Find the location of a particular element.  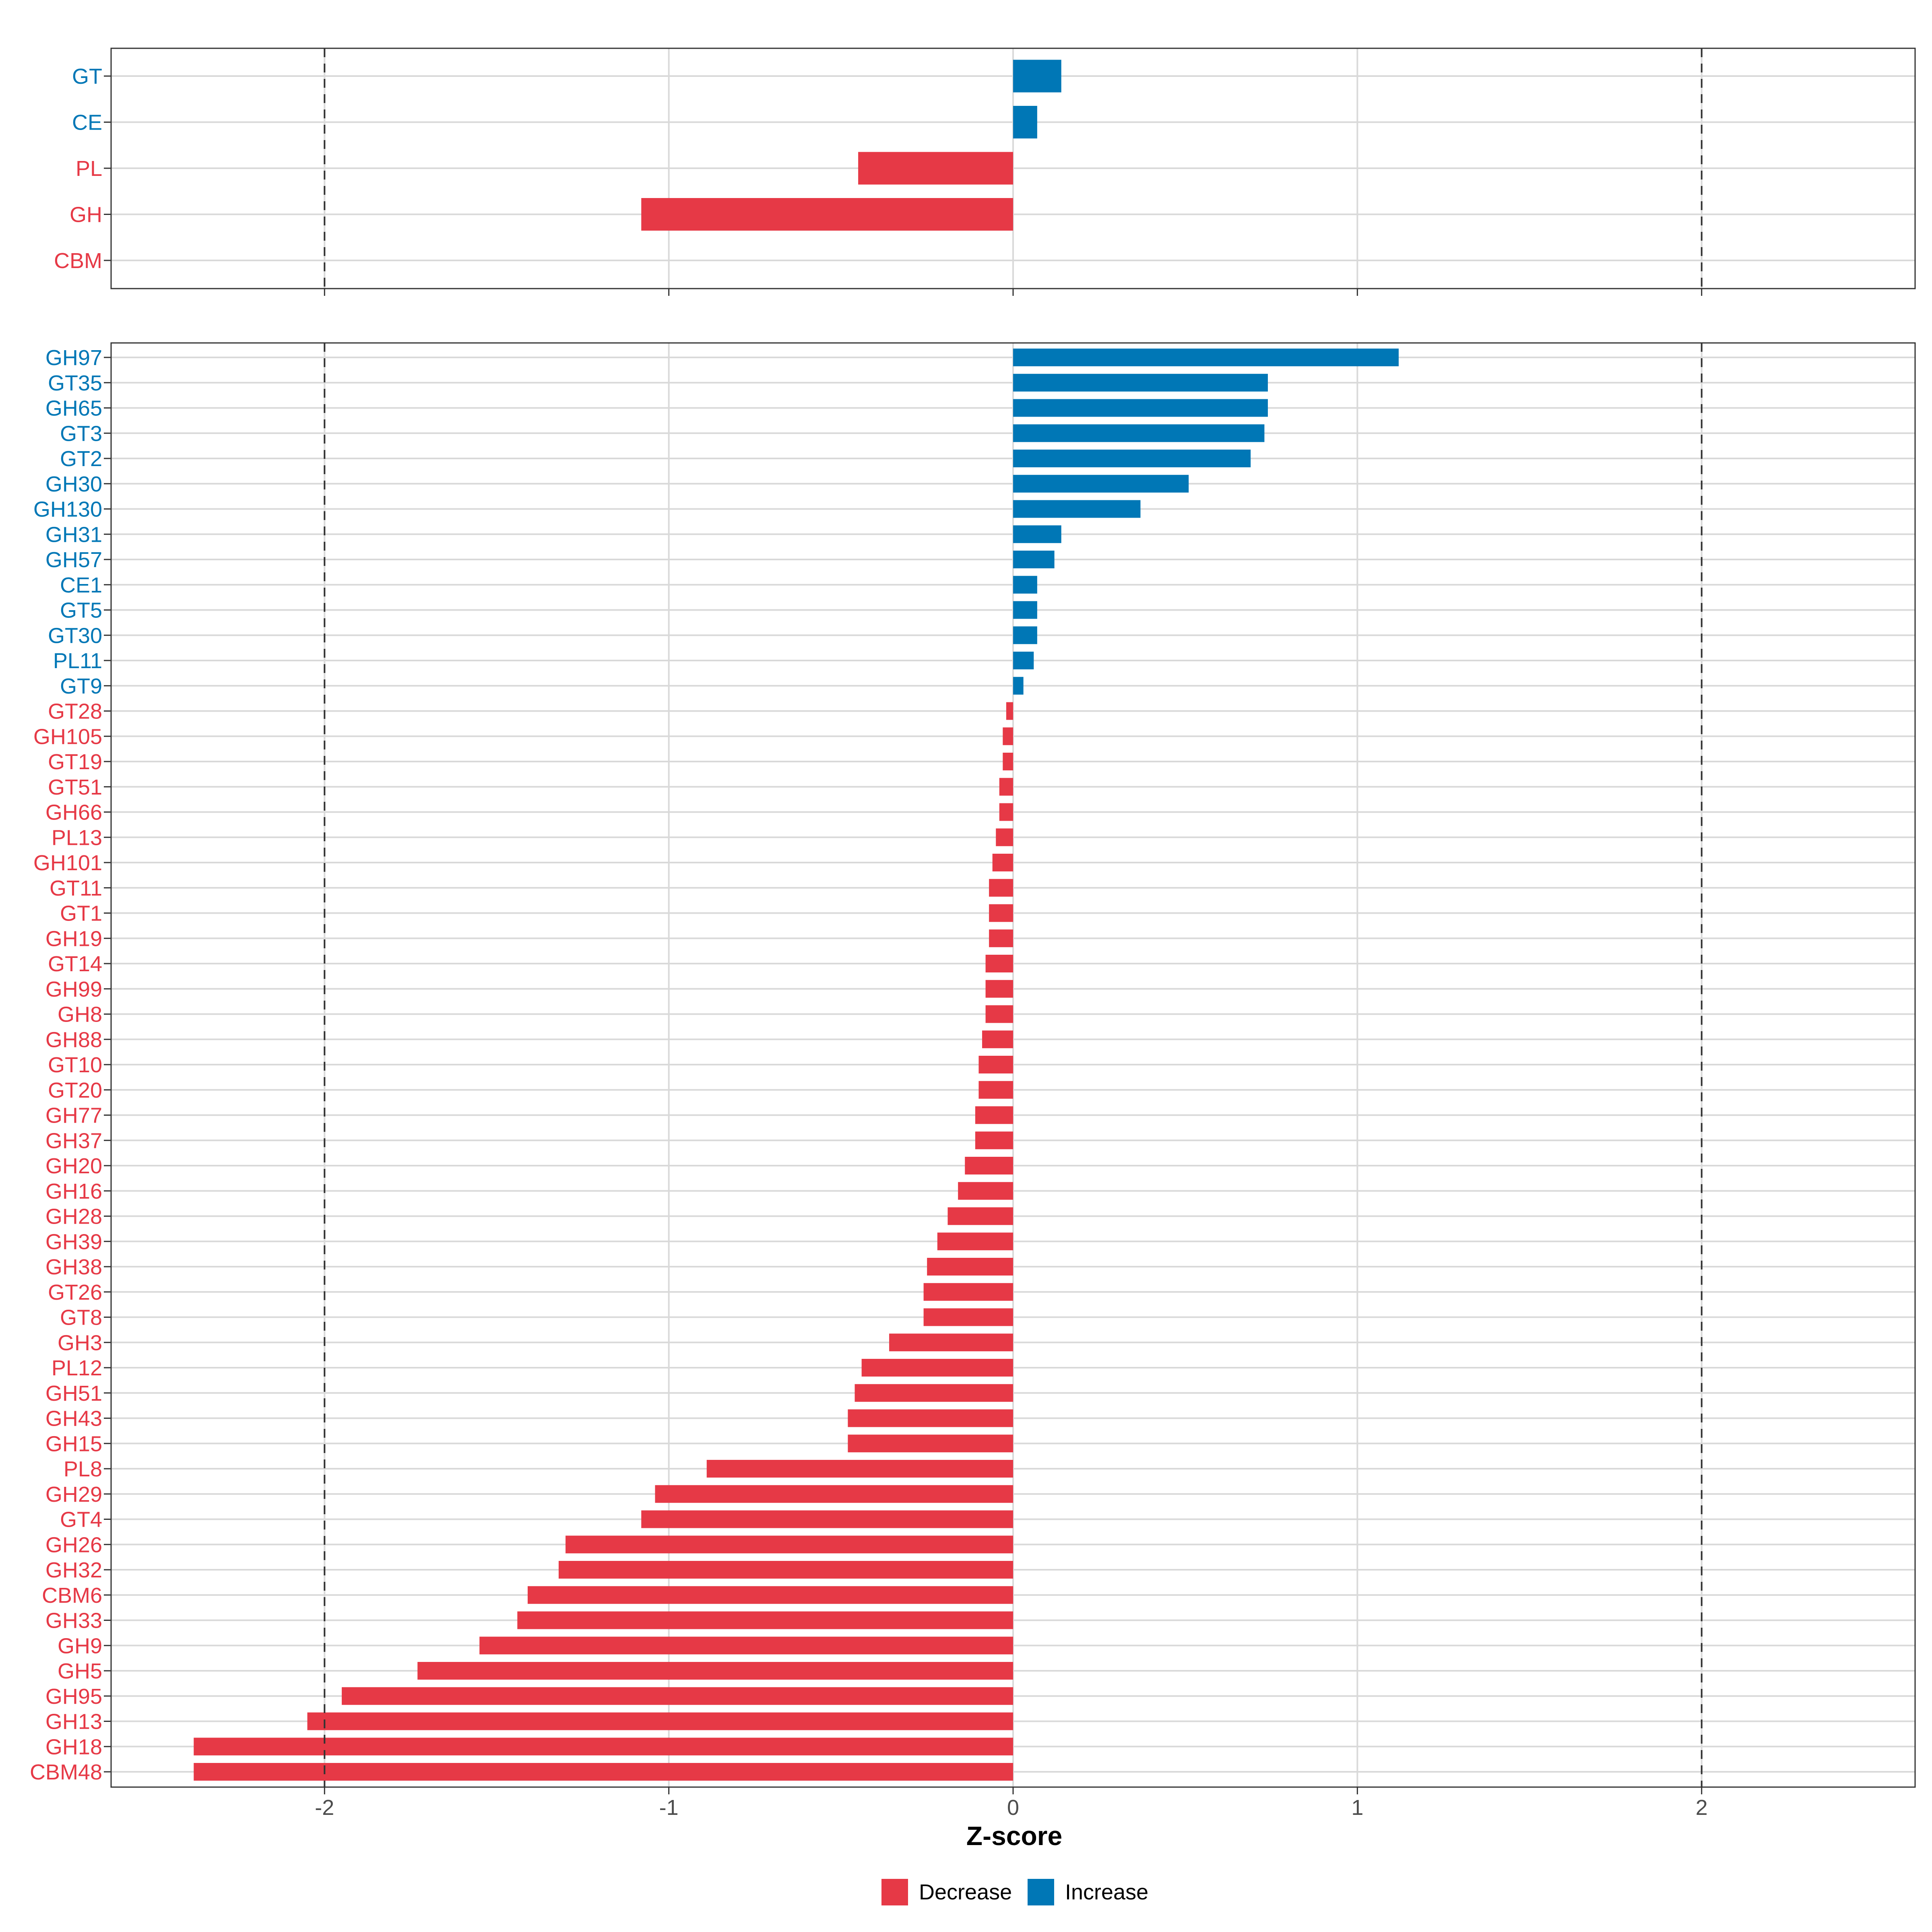

bottom-bar-gh66 is located at coordinates (1006, 812).